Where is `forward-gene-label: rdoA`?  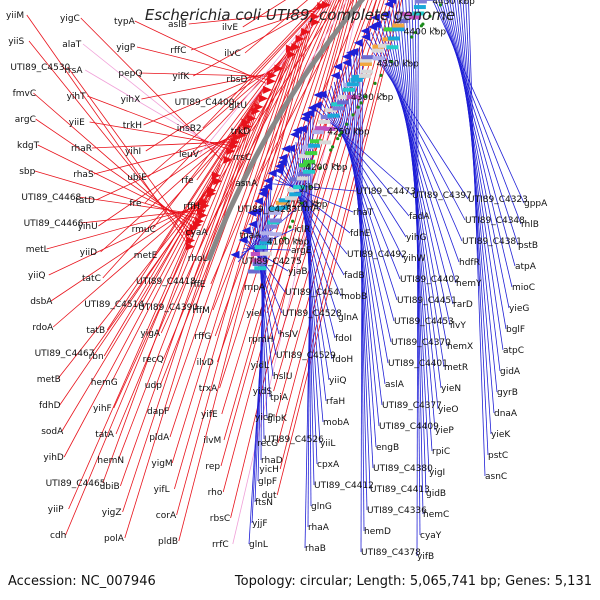 forward-gene-label: rdoA is located at coordinates (43, 328).